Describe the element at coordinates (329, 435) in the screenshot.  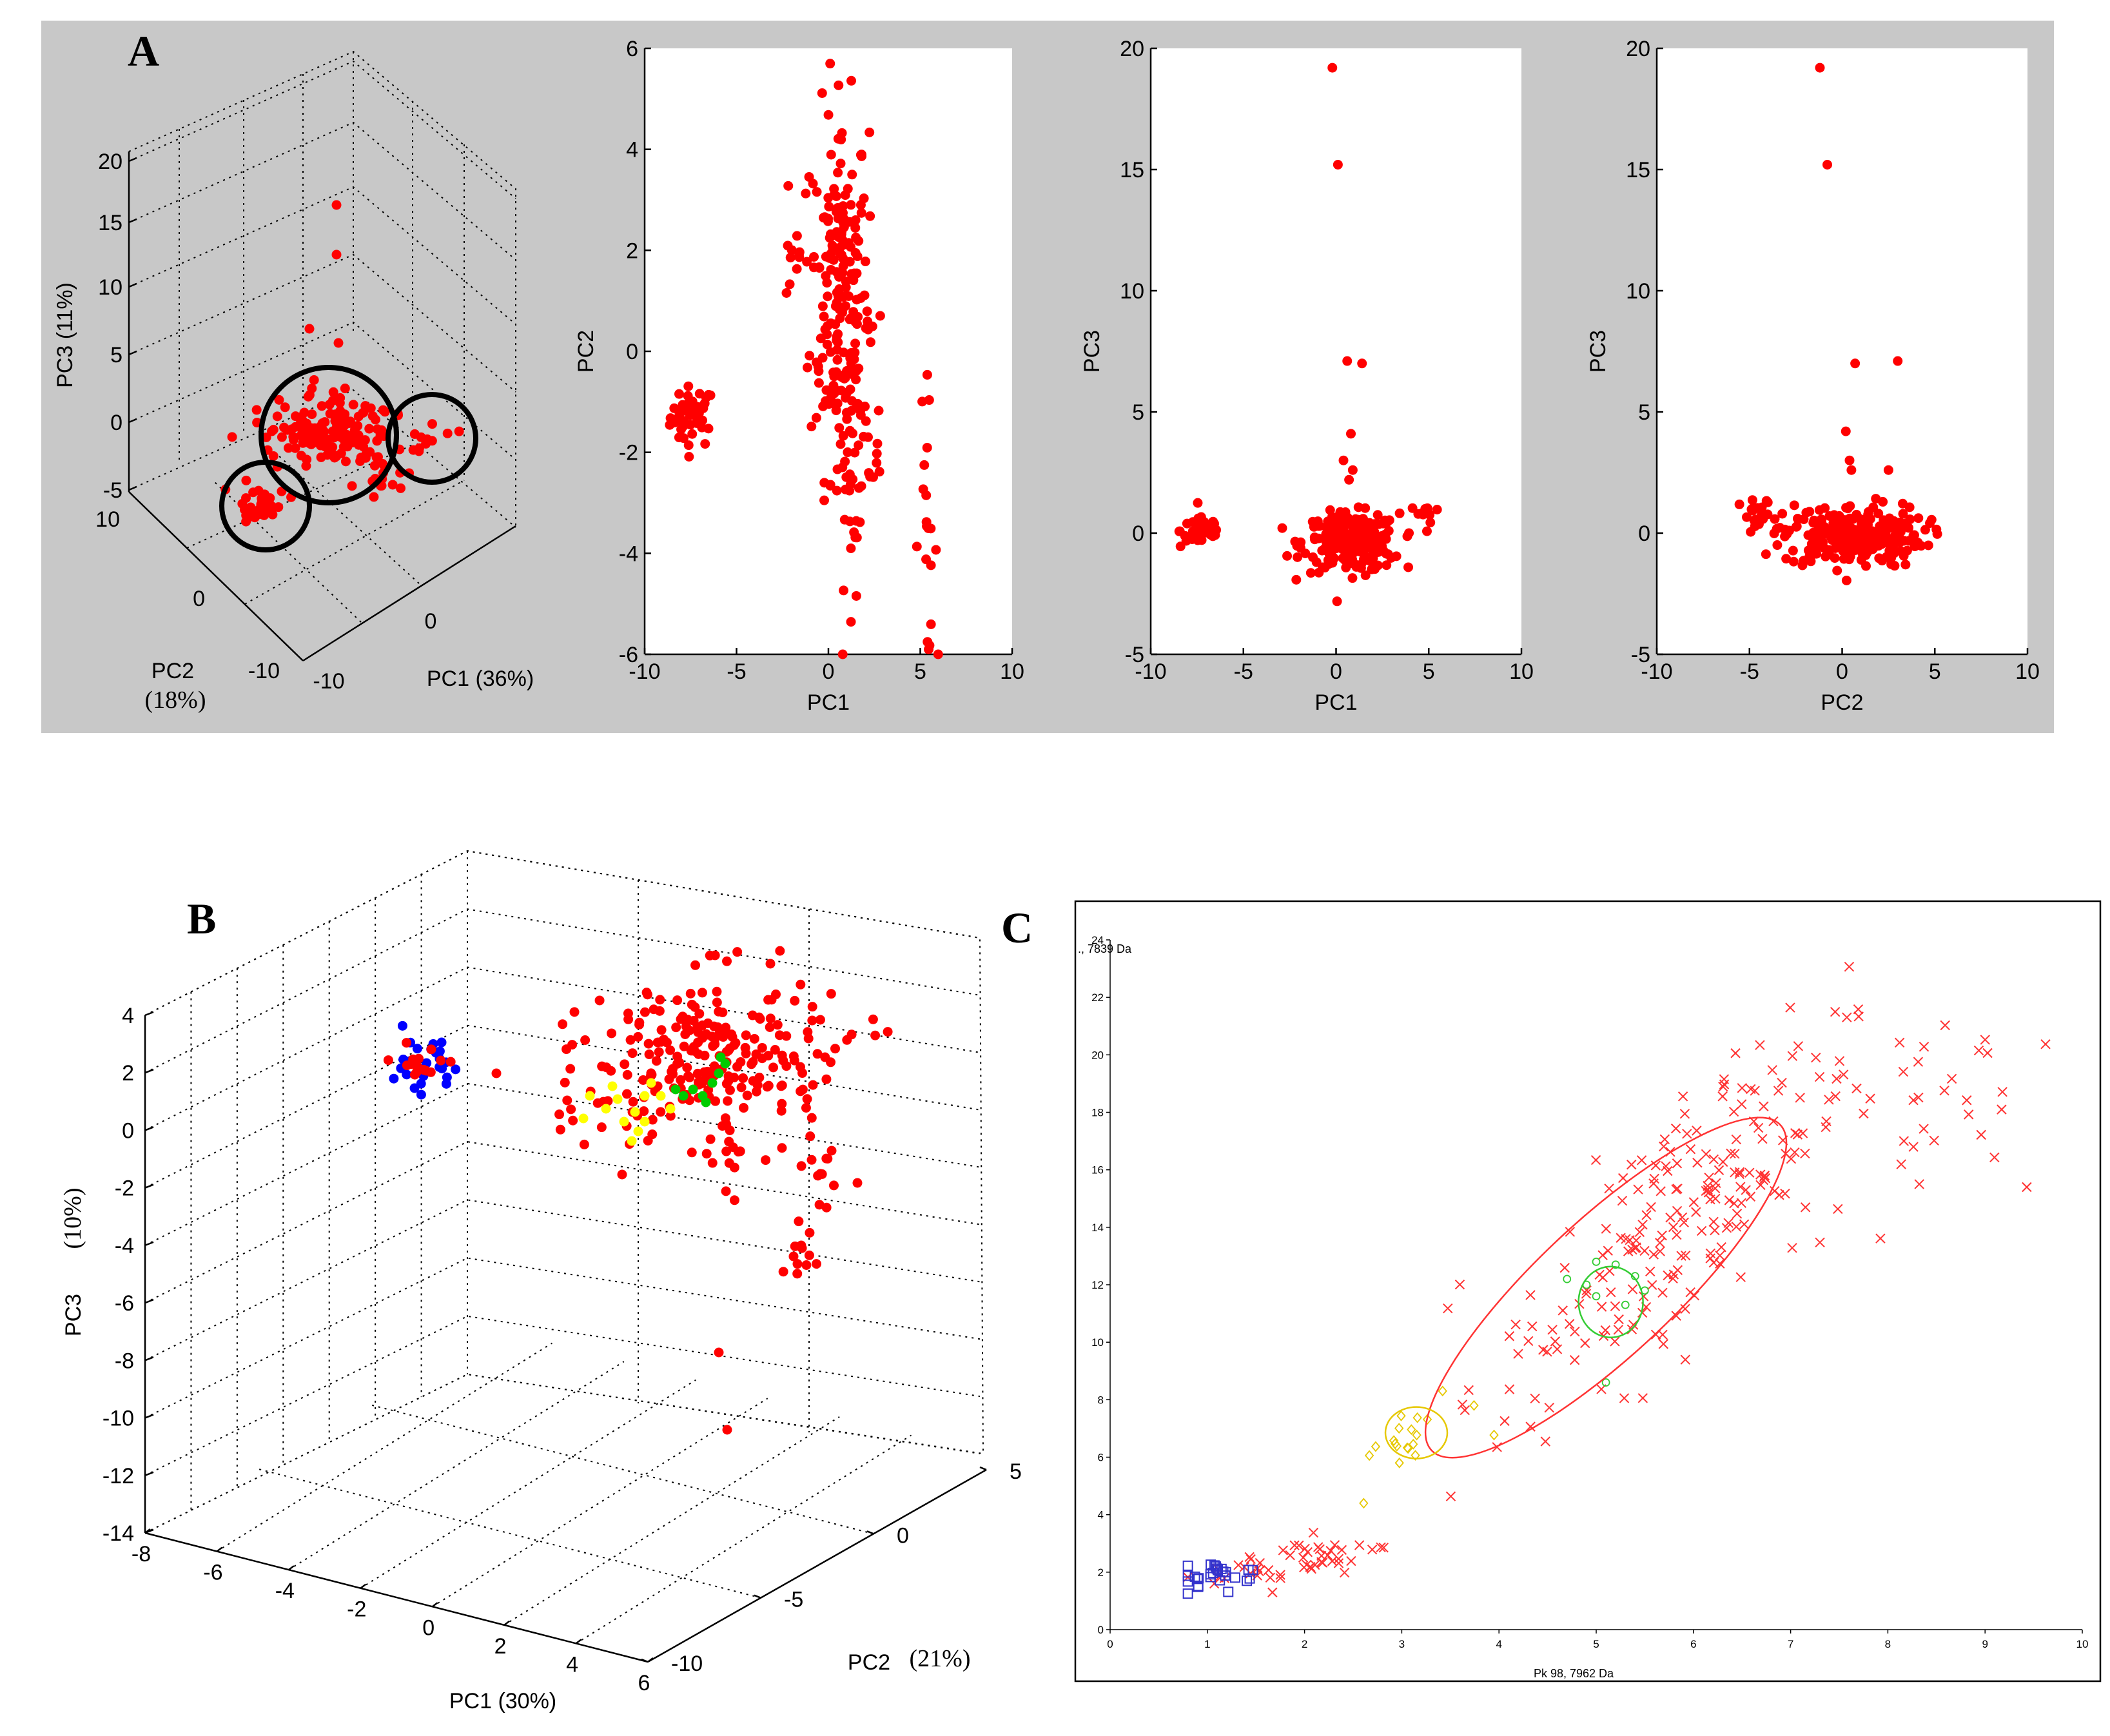
I see `cluster-circle-main` at that location.